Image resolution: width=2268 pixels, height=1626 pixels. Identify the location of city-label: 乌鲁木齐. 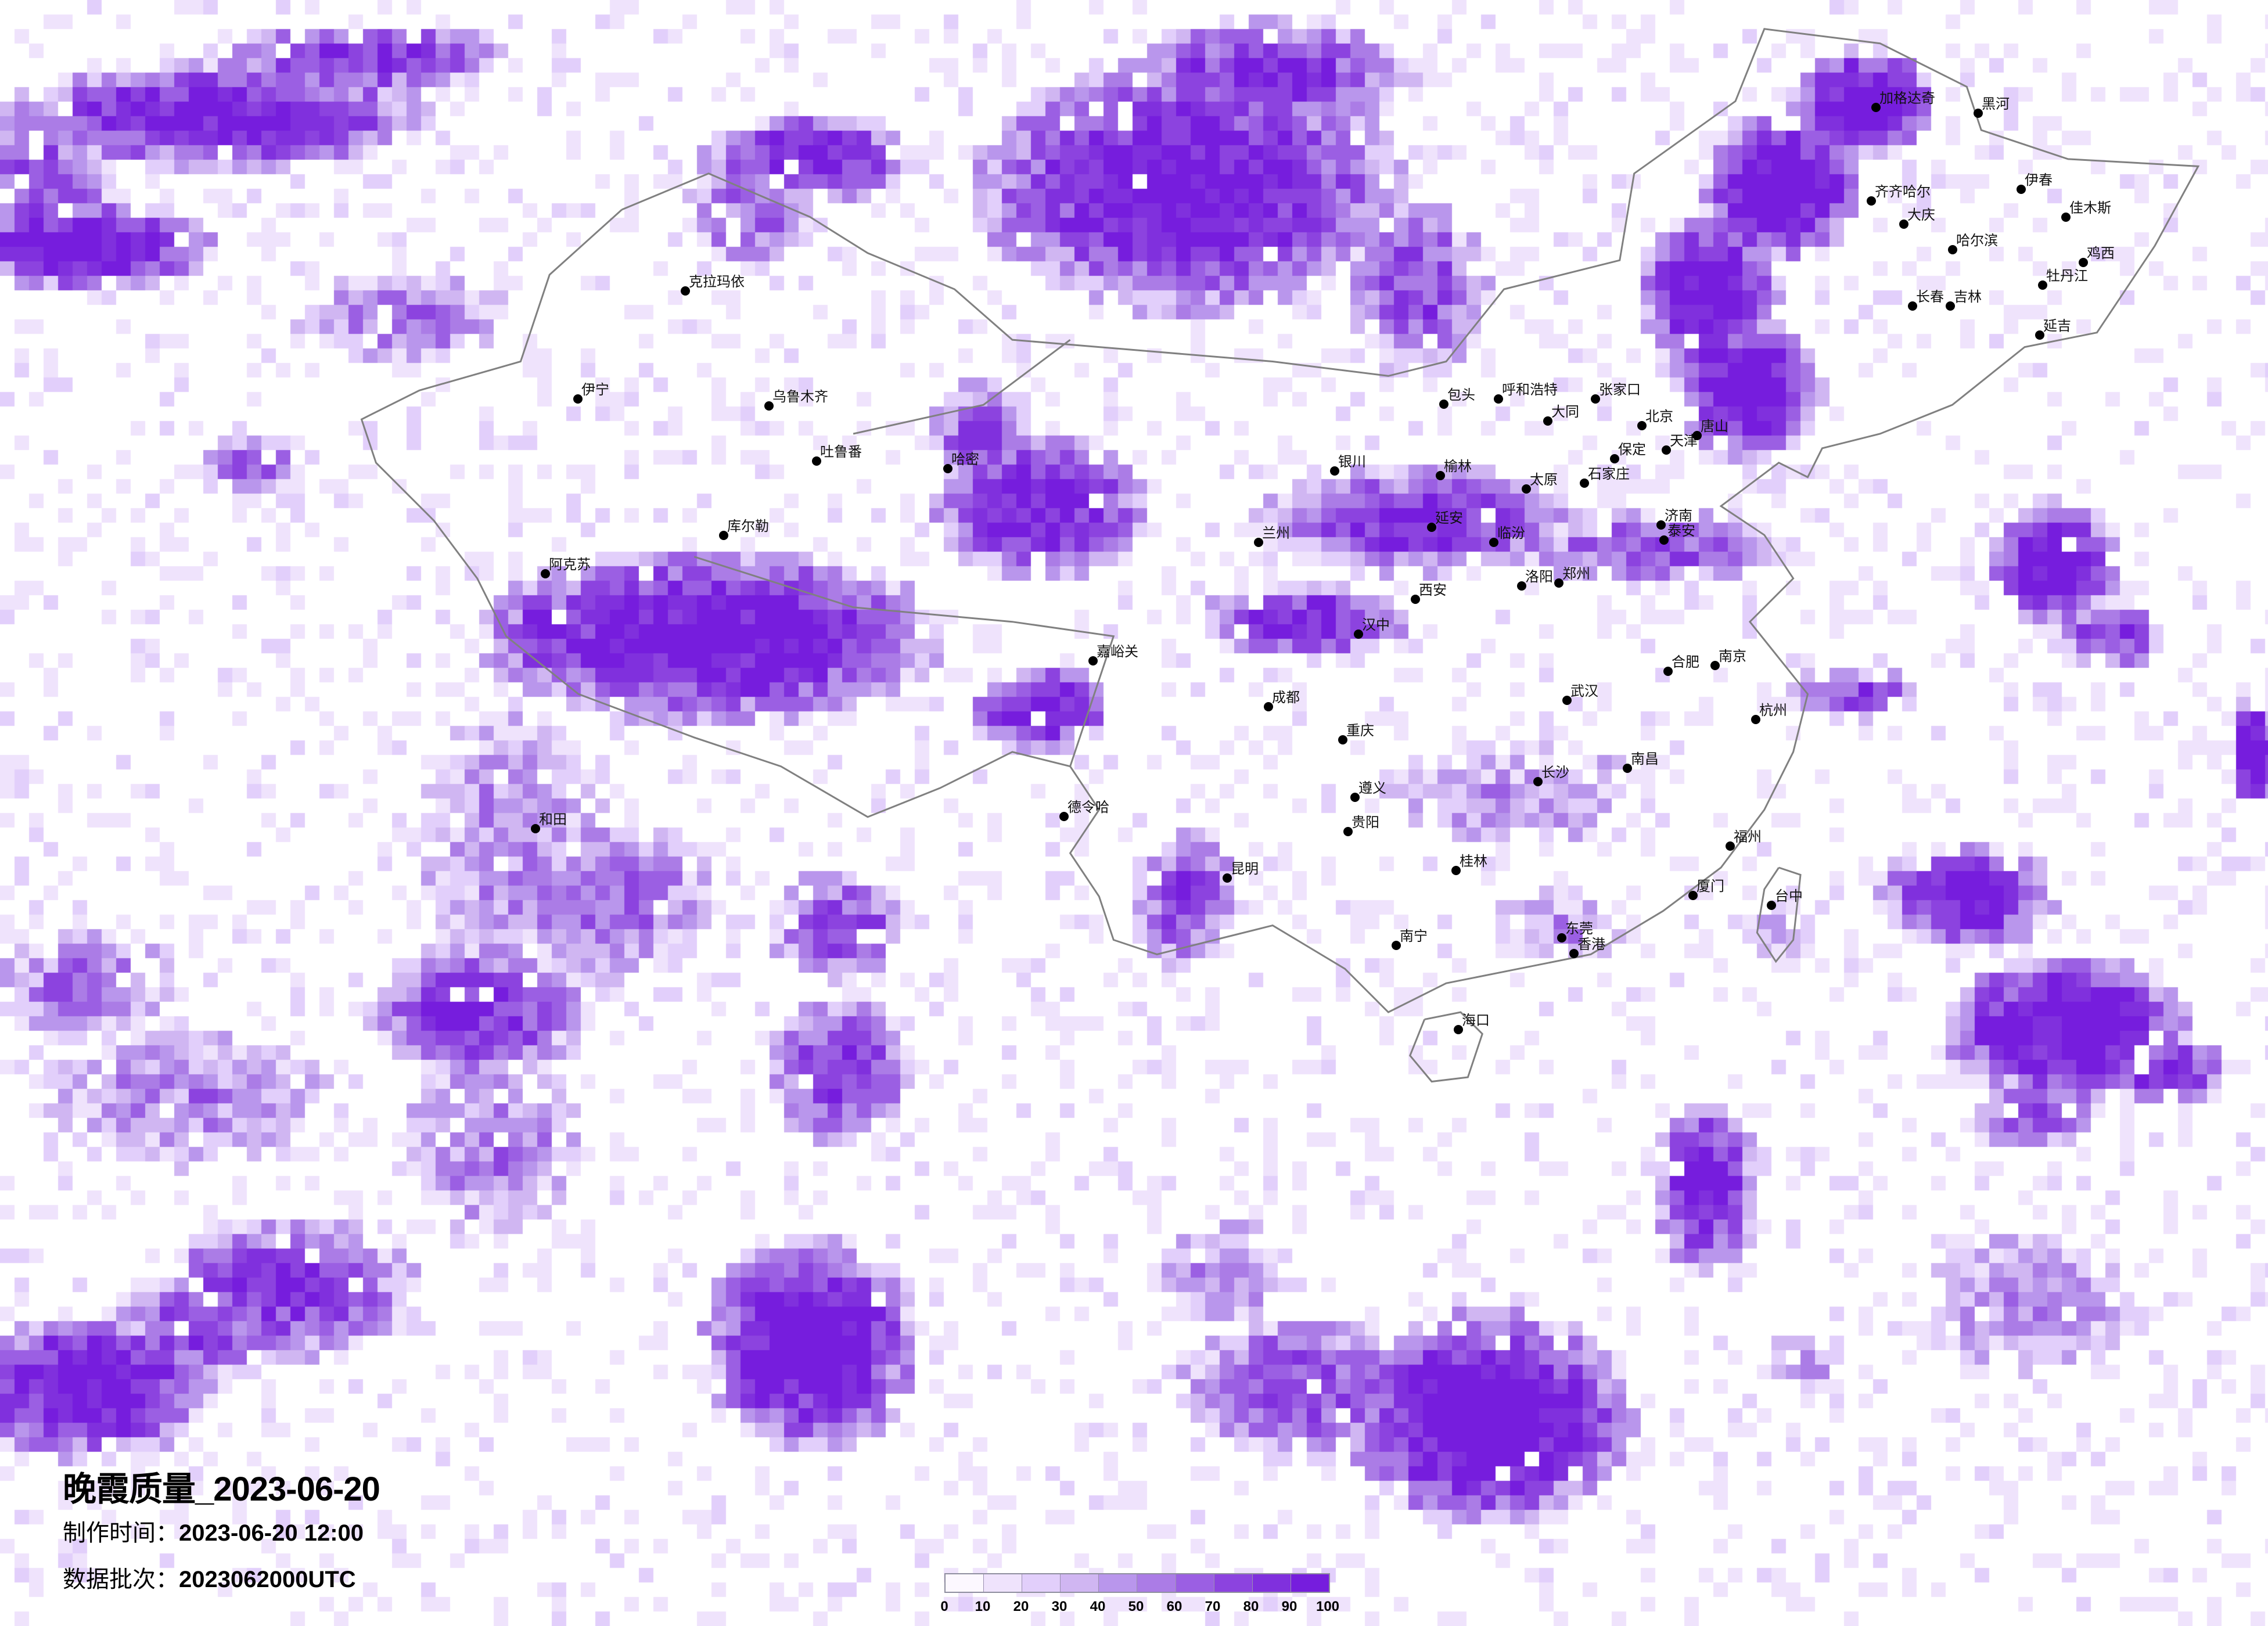
(800, 397).